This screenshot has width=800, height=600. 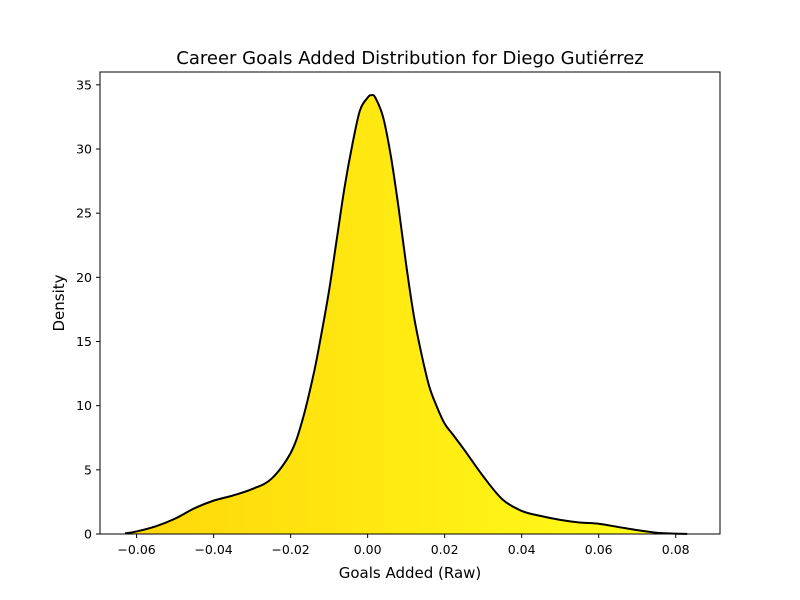 I want to click on x-axis: −0.06 −0.04 −0.02 0.00 0.02 0.04 0.06 0.08, so click(x=403, y=545).